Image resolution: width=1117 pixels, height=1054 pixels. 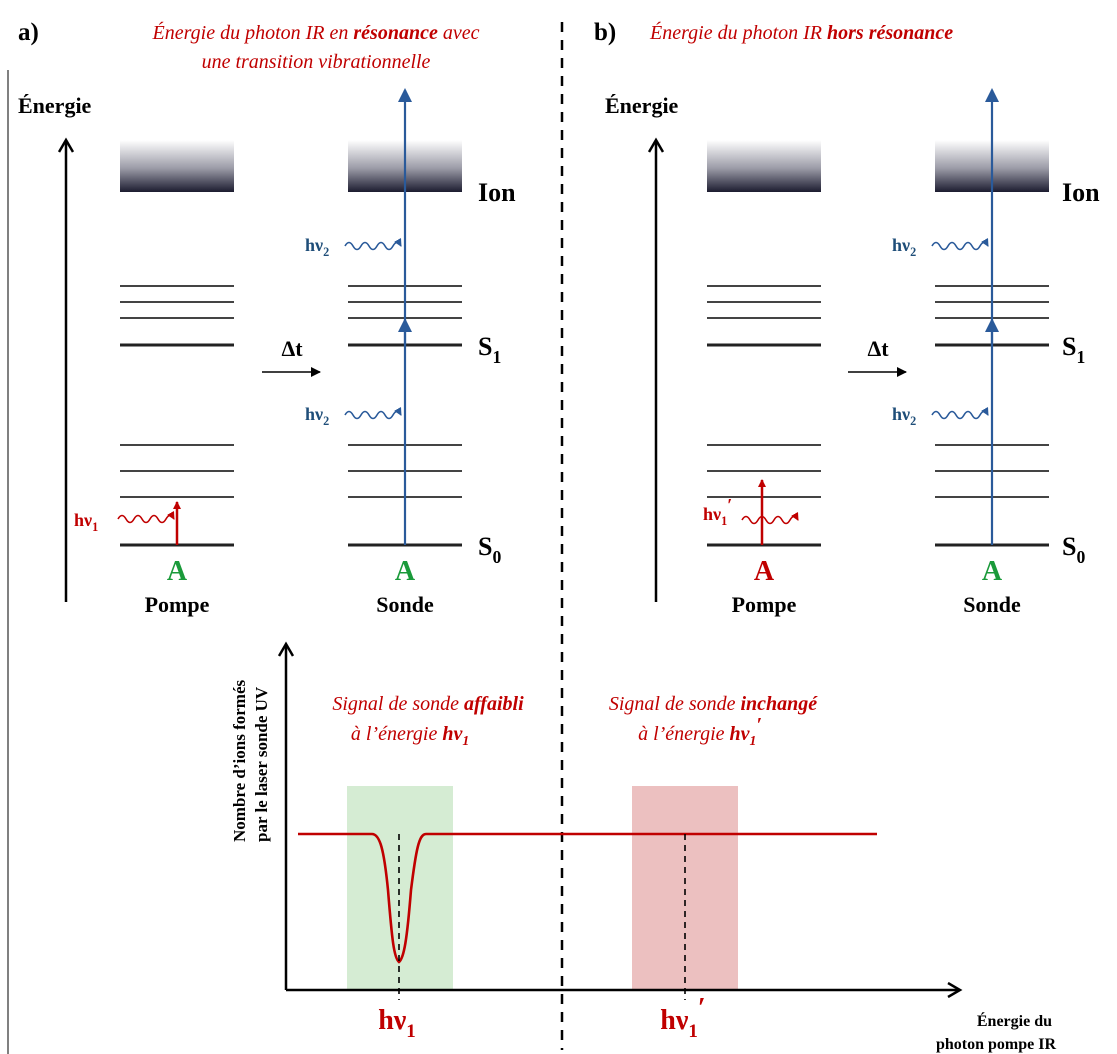 What do you see at coordinates (713, 704) in the screenshot?
I see `annotation-unchanged-line1: Signal de sonde inchangé` at bounding box center [713, 704].